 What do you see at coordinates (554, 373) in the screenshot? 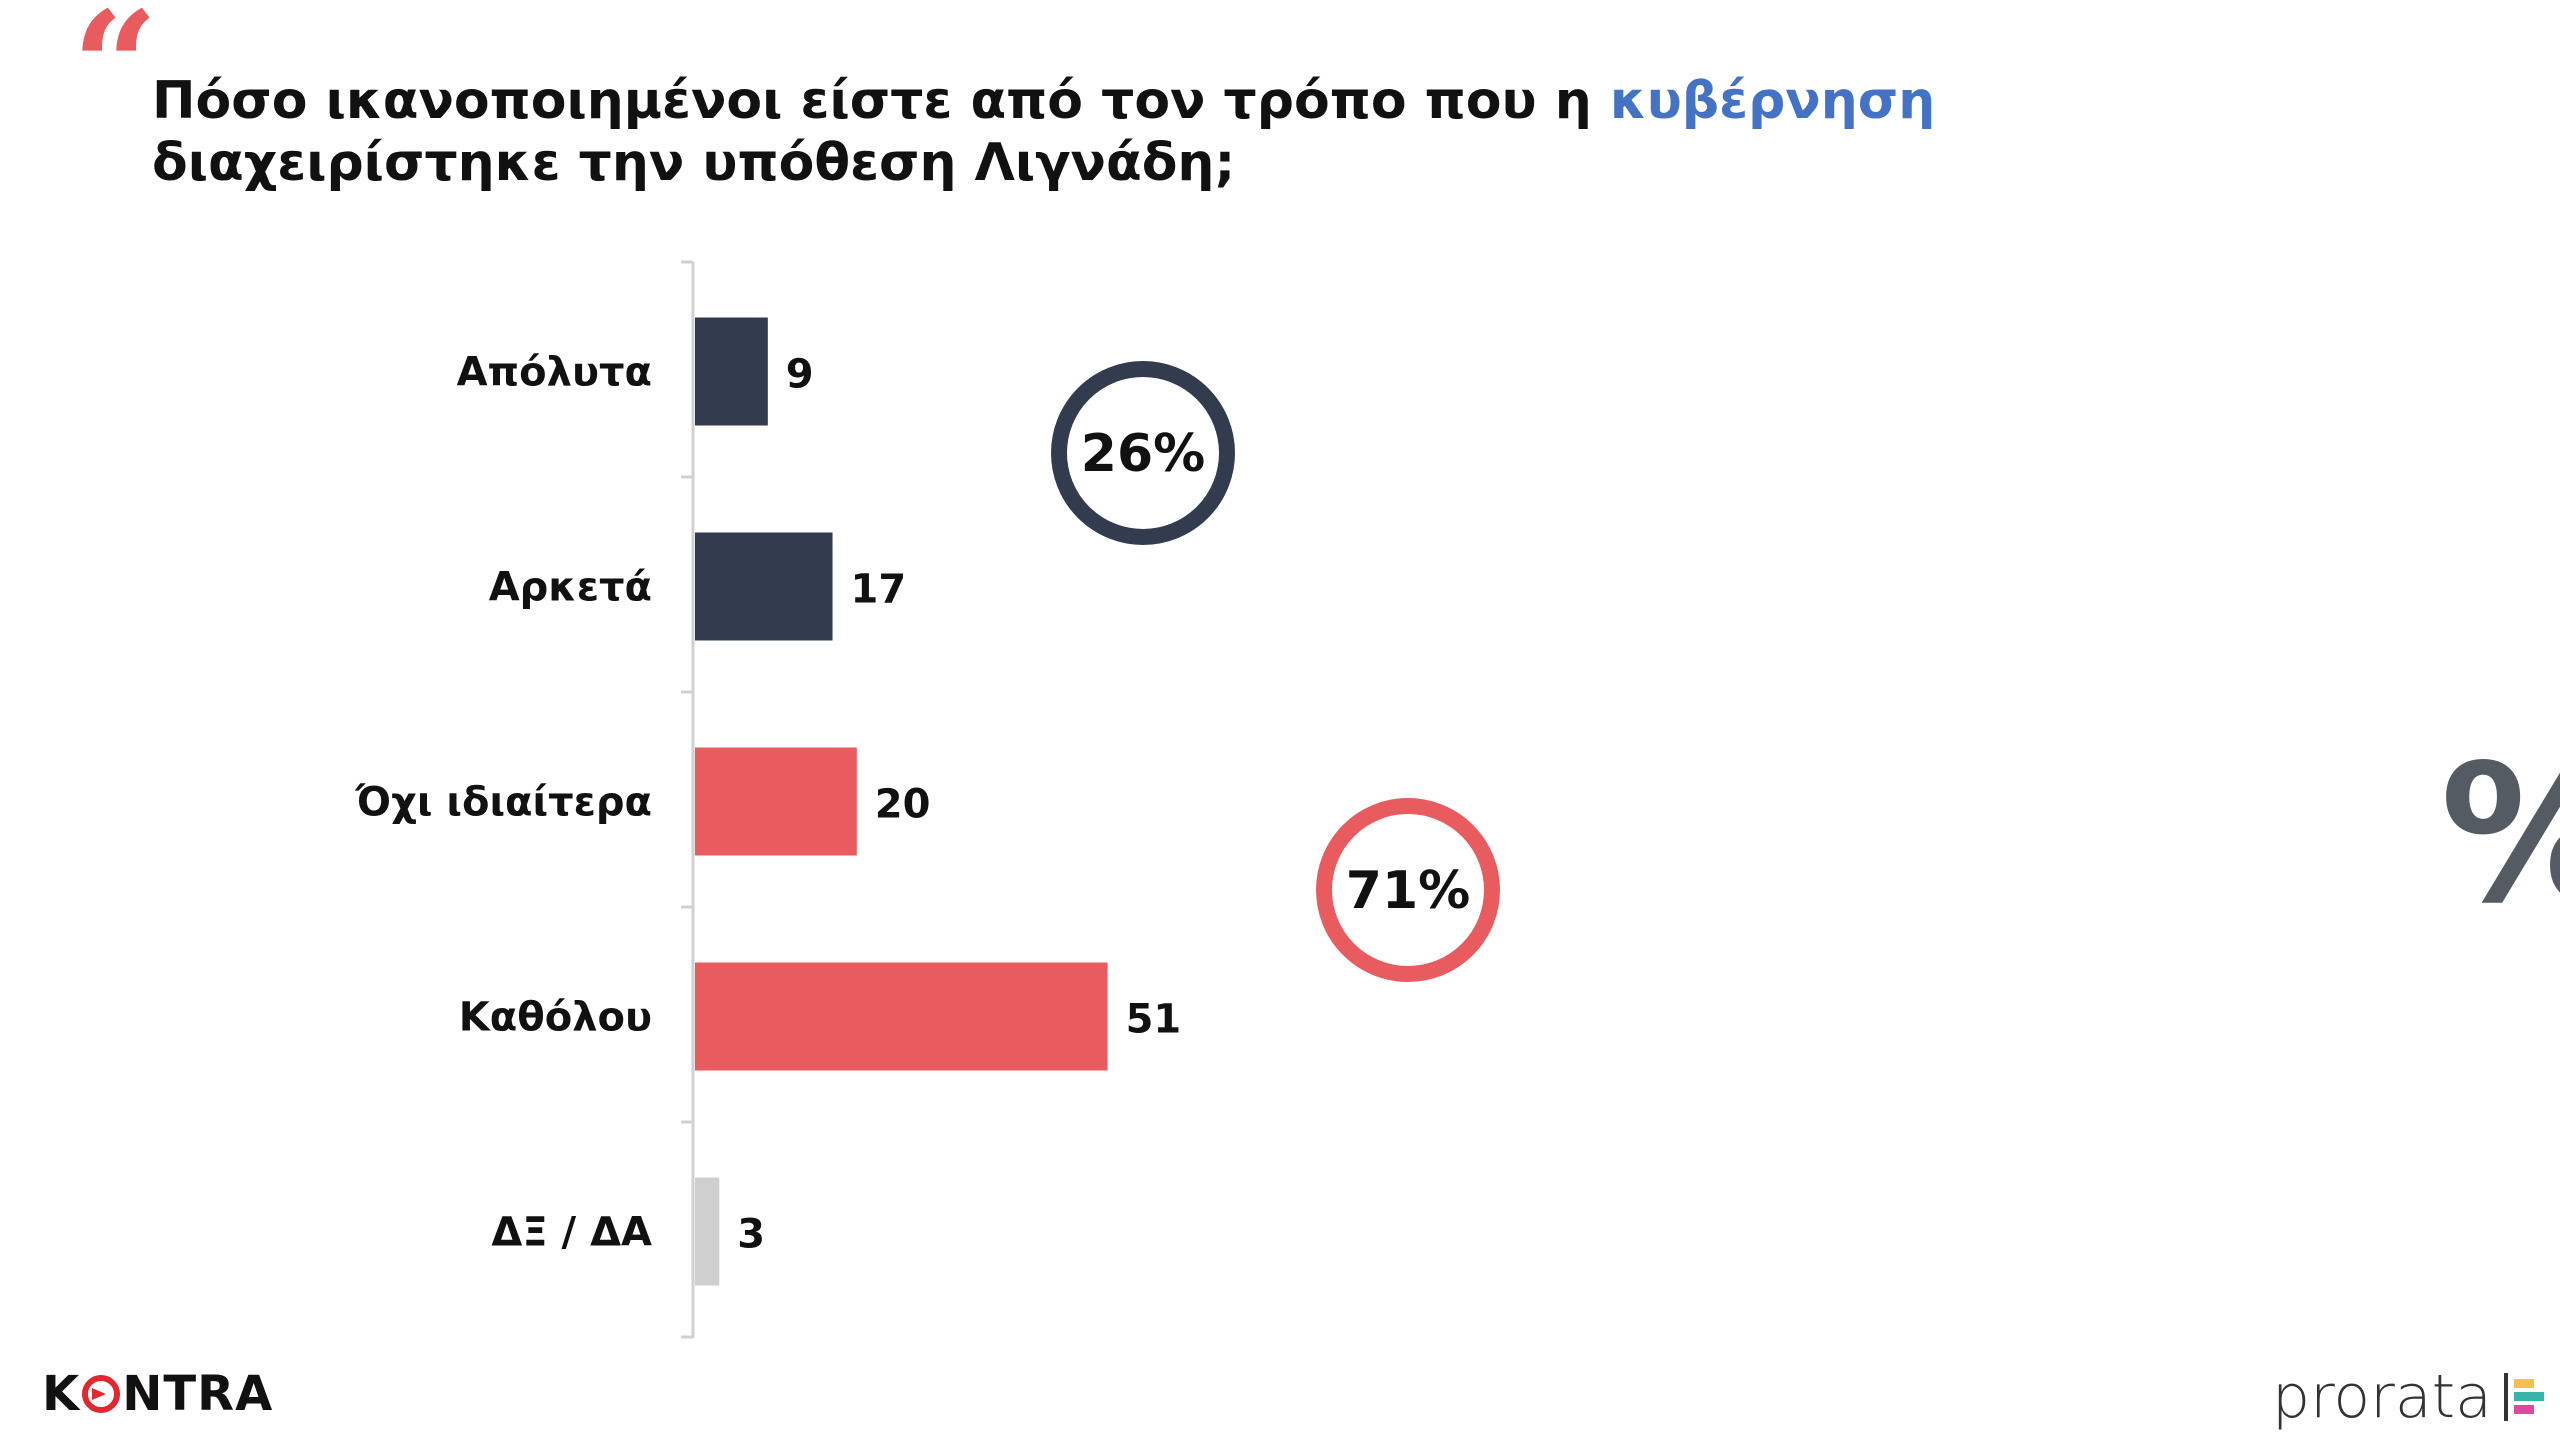
I see `category-label: Απόλυτα` at bounding box center [554, 373].